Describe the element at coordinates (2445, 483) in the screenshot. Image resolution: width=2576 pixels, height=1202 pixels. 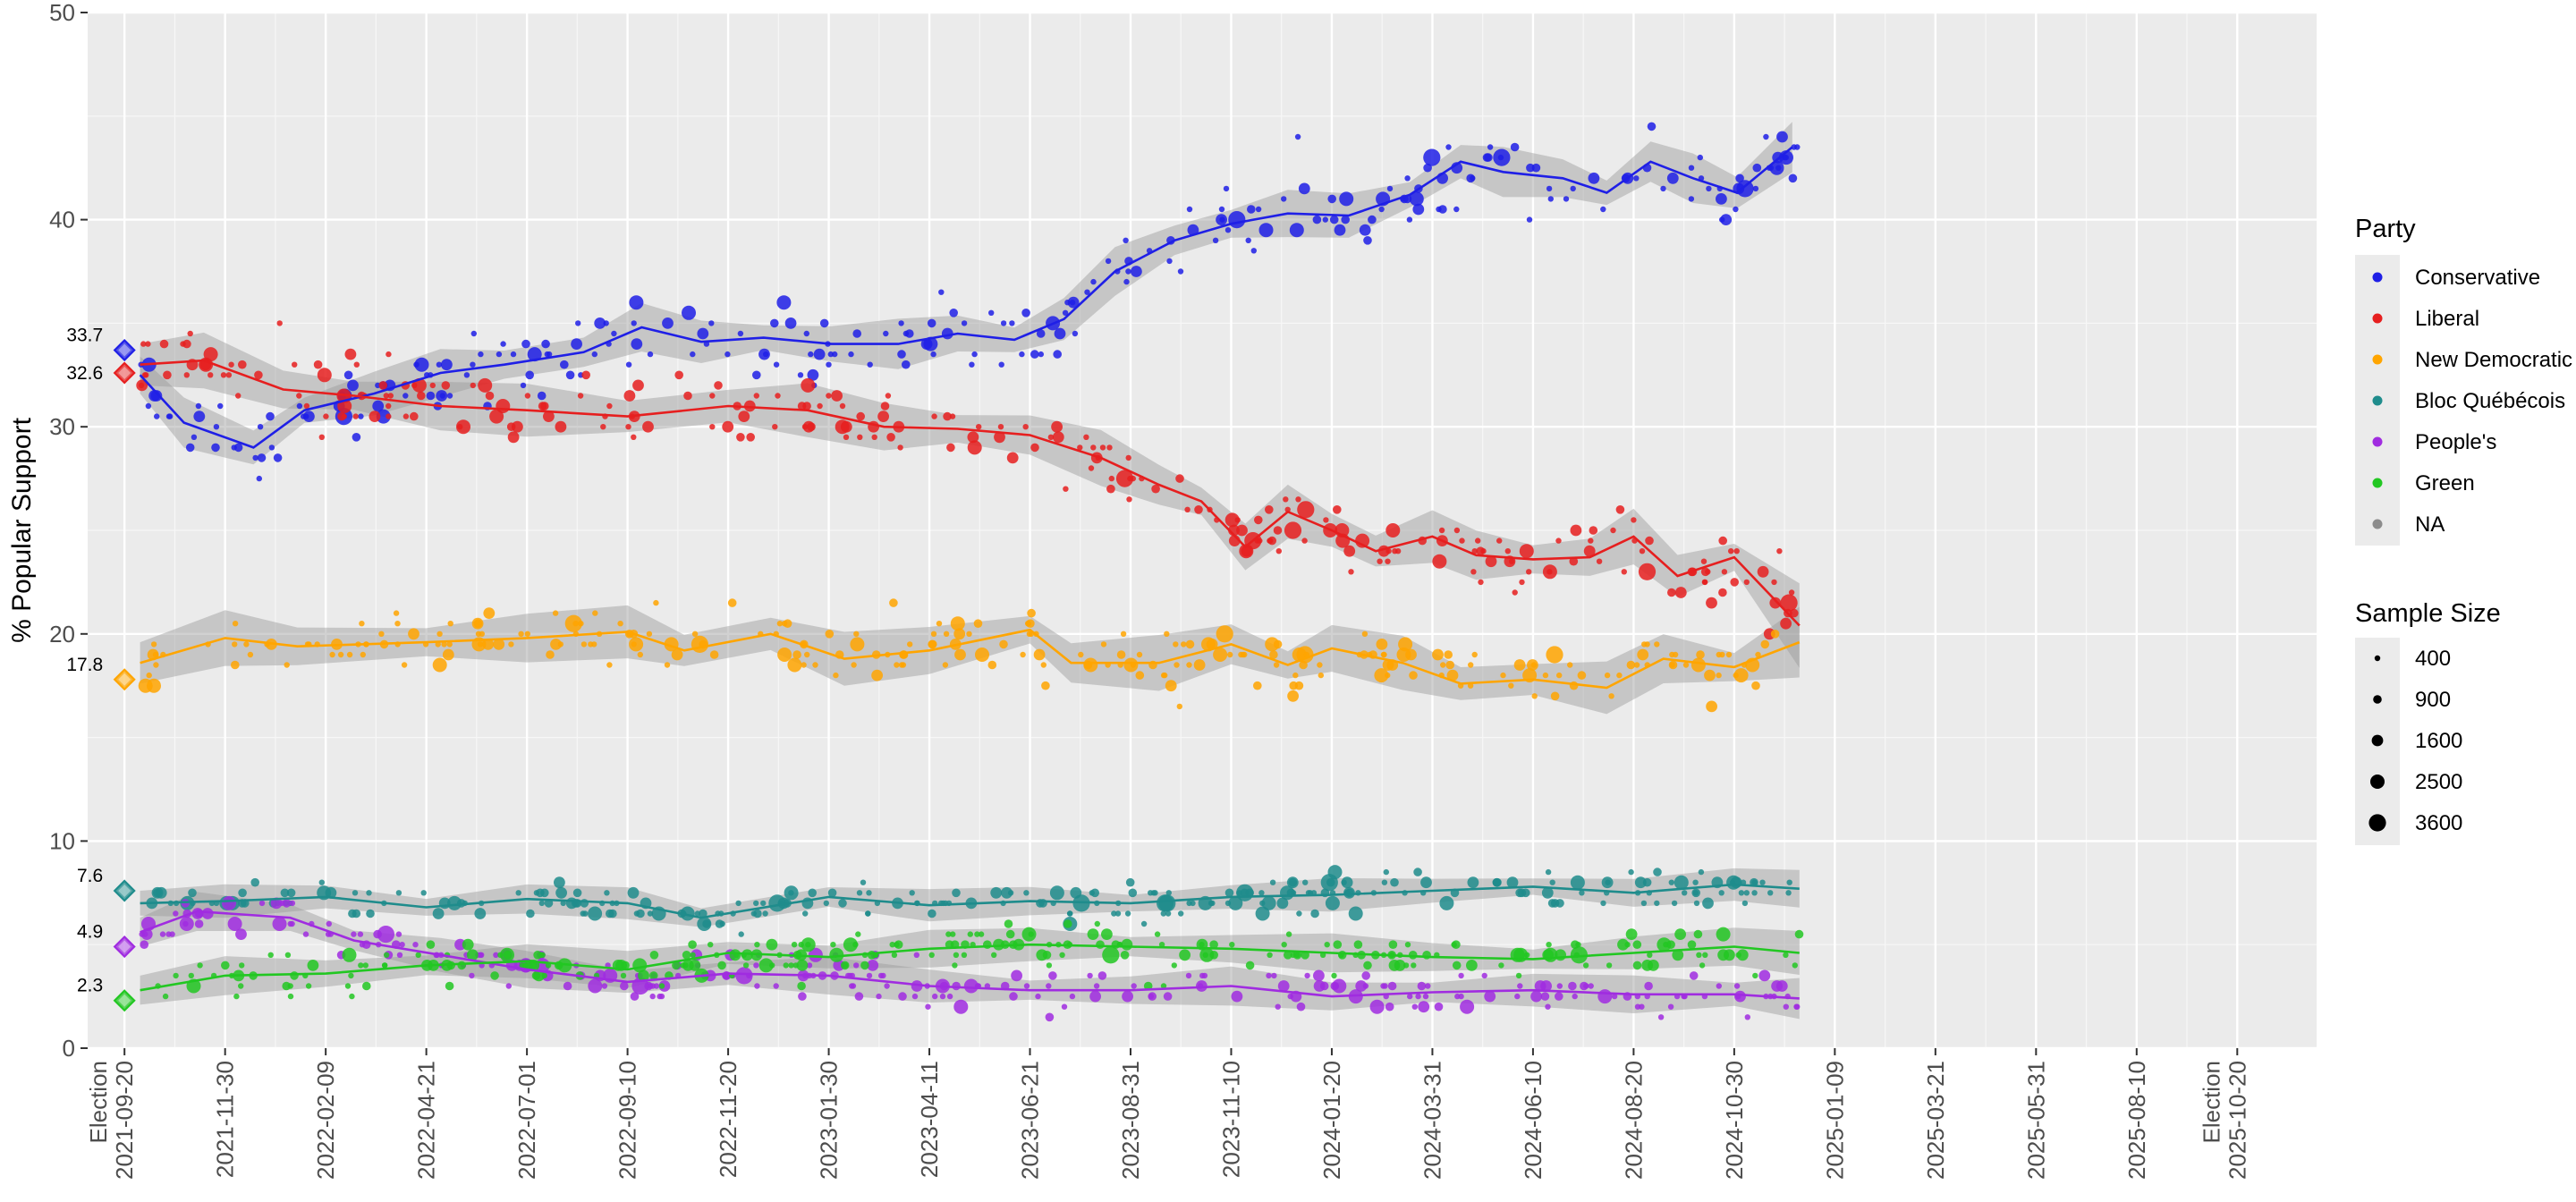
I see `legend-label-party: Green` at that location.